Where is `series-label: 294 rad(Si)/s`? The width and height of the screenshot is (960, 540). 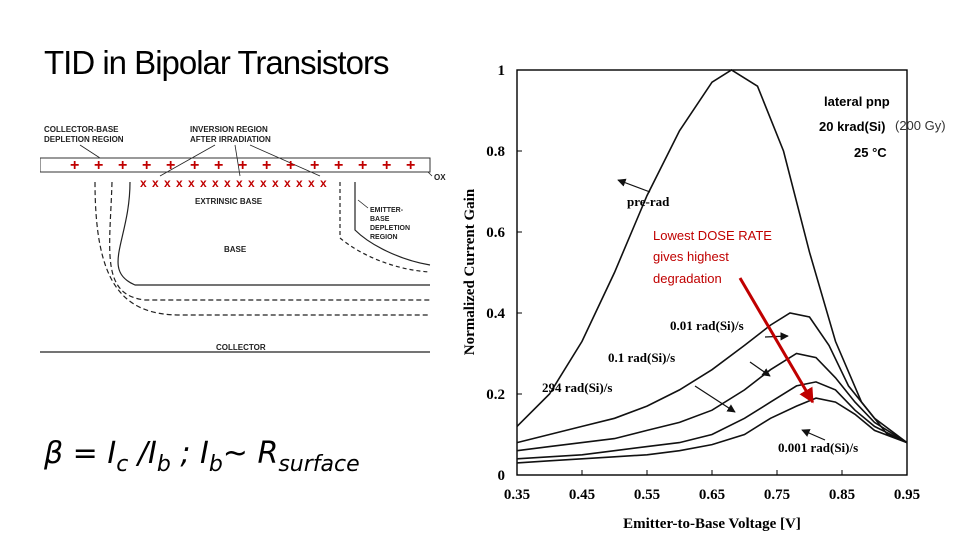
series-label: 294 rad(Si)/s is located at coordinates (577, 387).